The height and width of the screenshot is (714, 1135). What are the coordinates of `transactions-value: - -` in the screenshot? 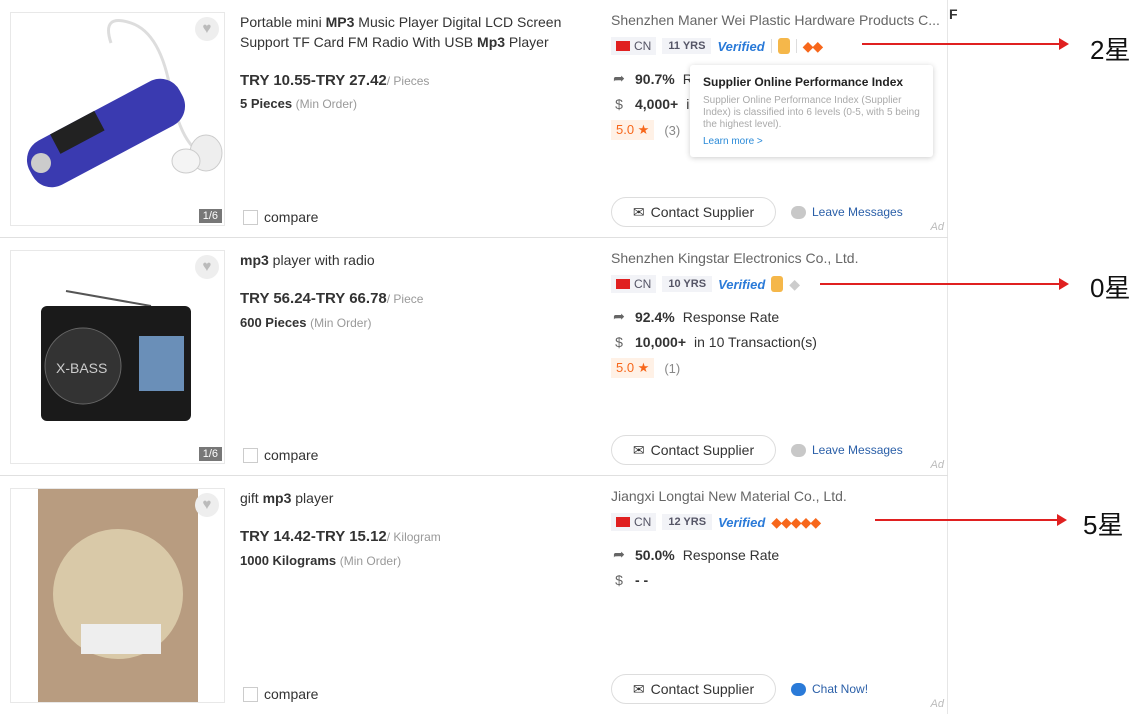 It's located at (642, 580).